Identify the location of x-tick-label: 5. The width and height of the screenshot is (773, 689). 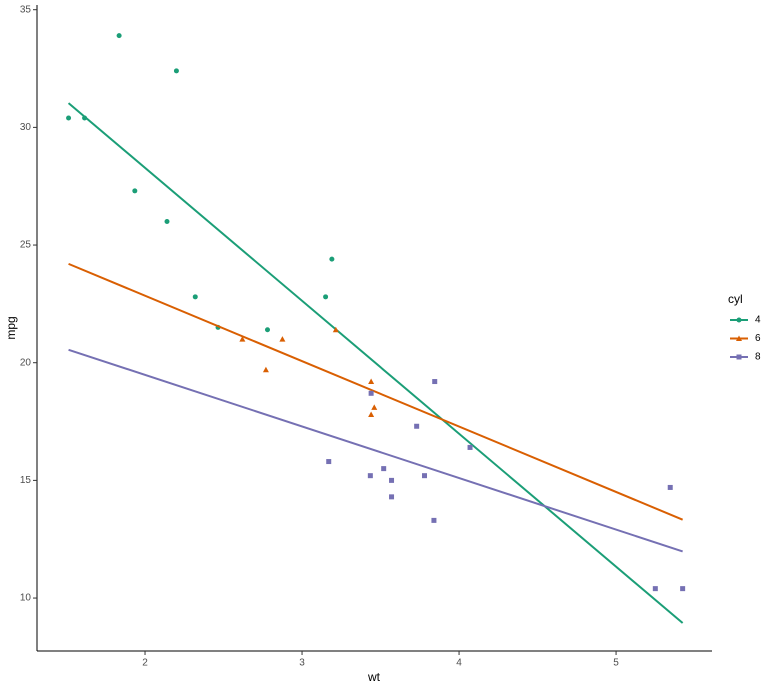
(616, 663).